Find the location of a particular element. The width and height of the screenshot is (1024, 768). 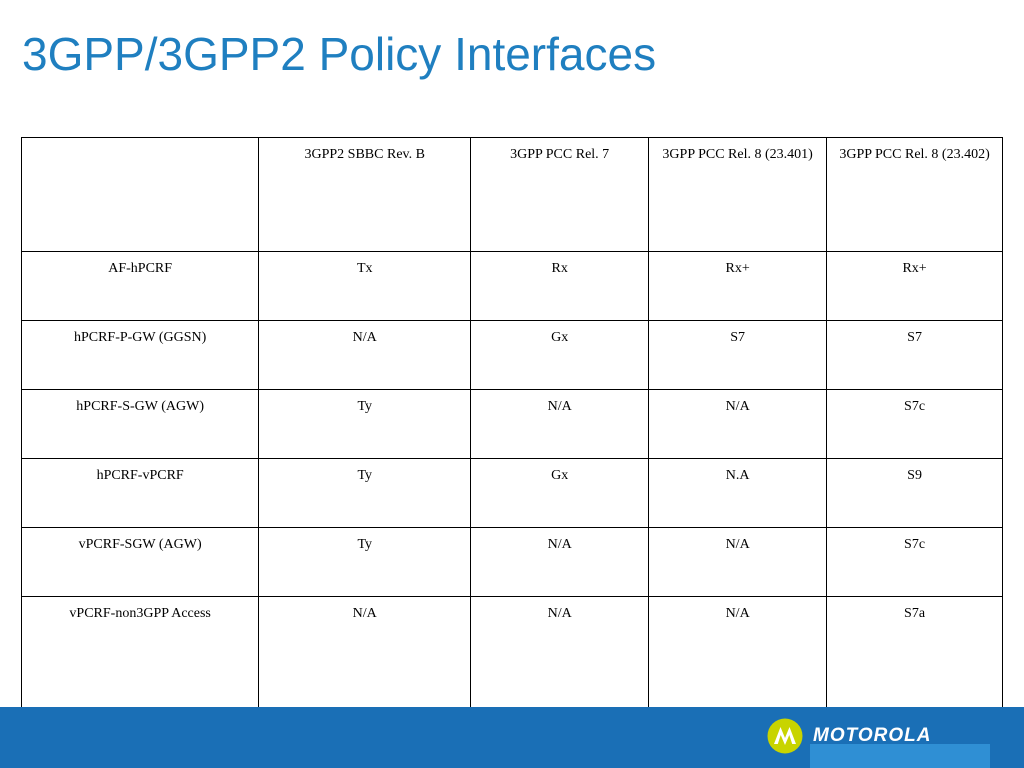

table-cell: S9 is located at coordinates (914, 493).